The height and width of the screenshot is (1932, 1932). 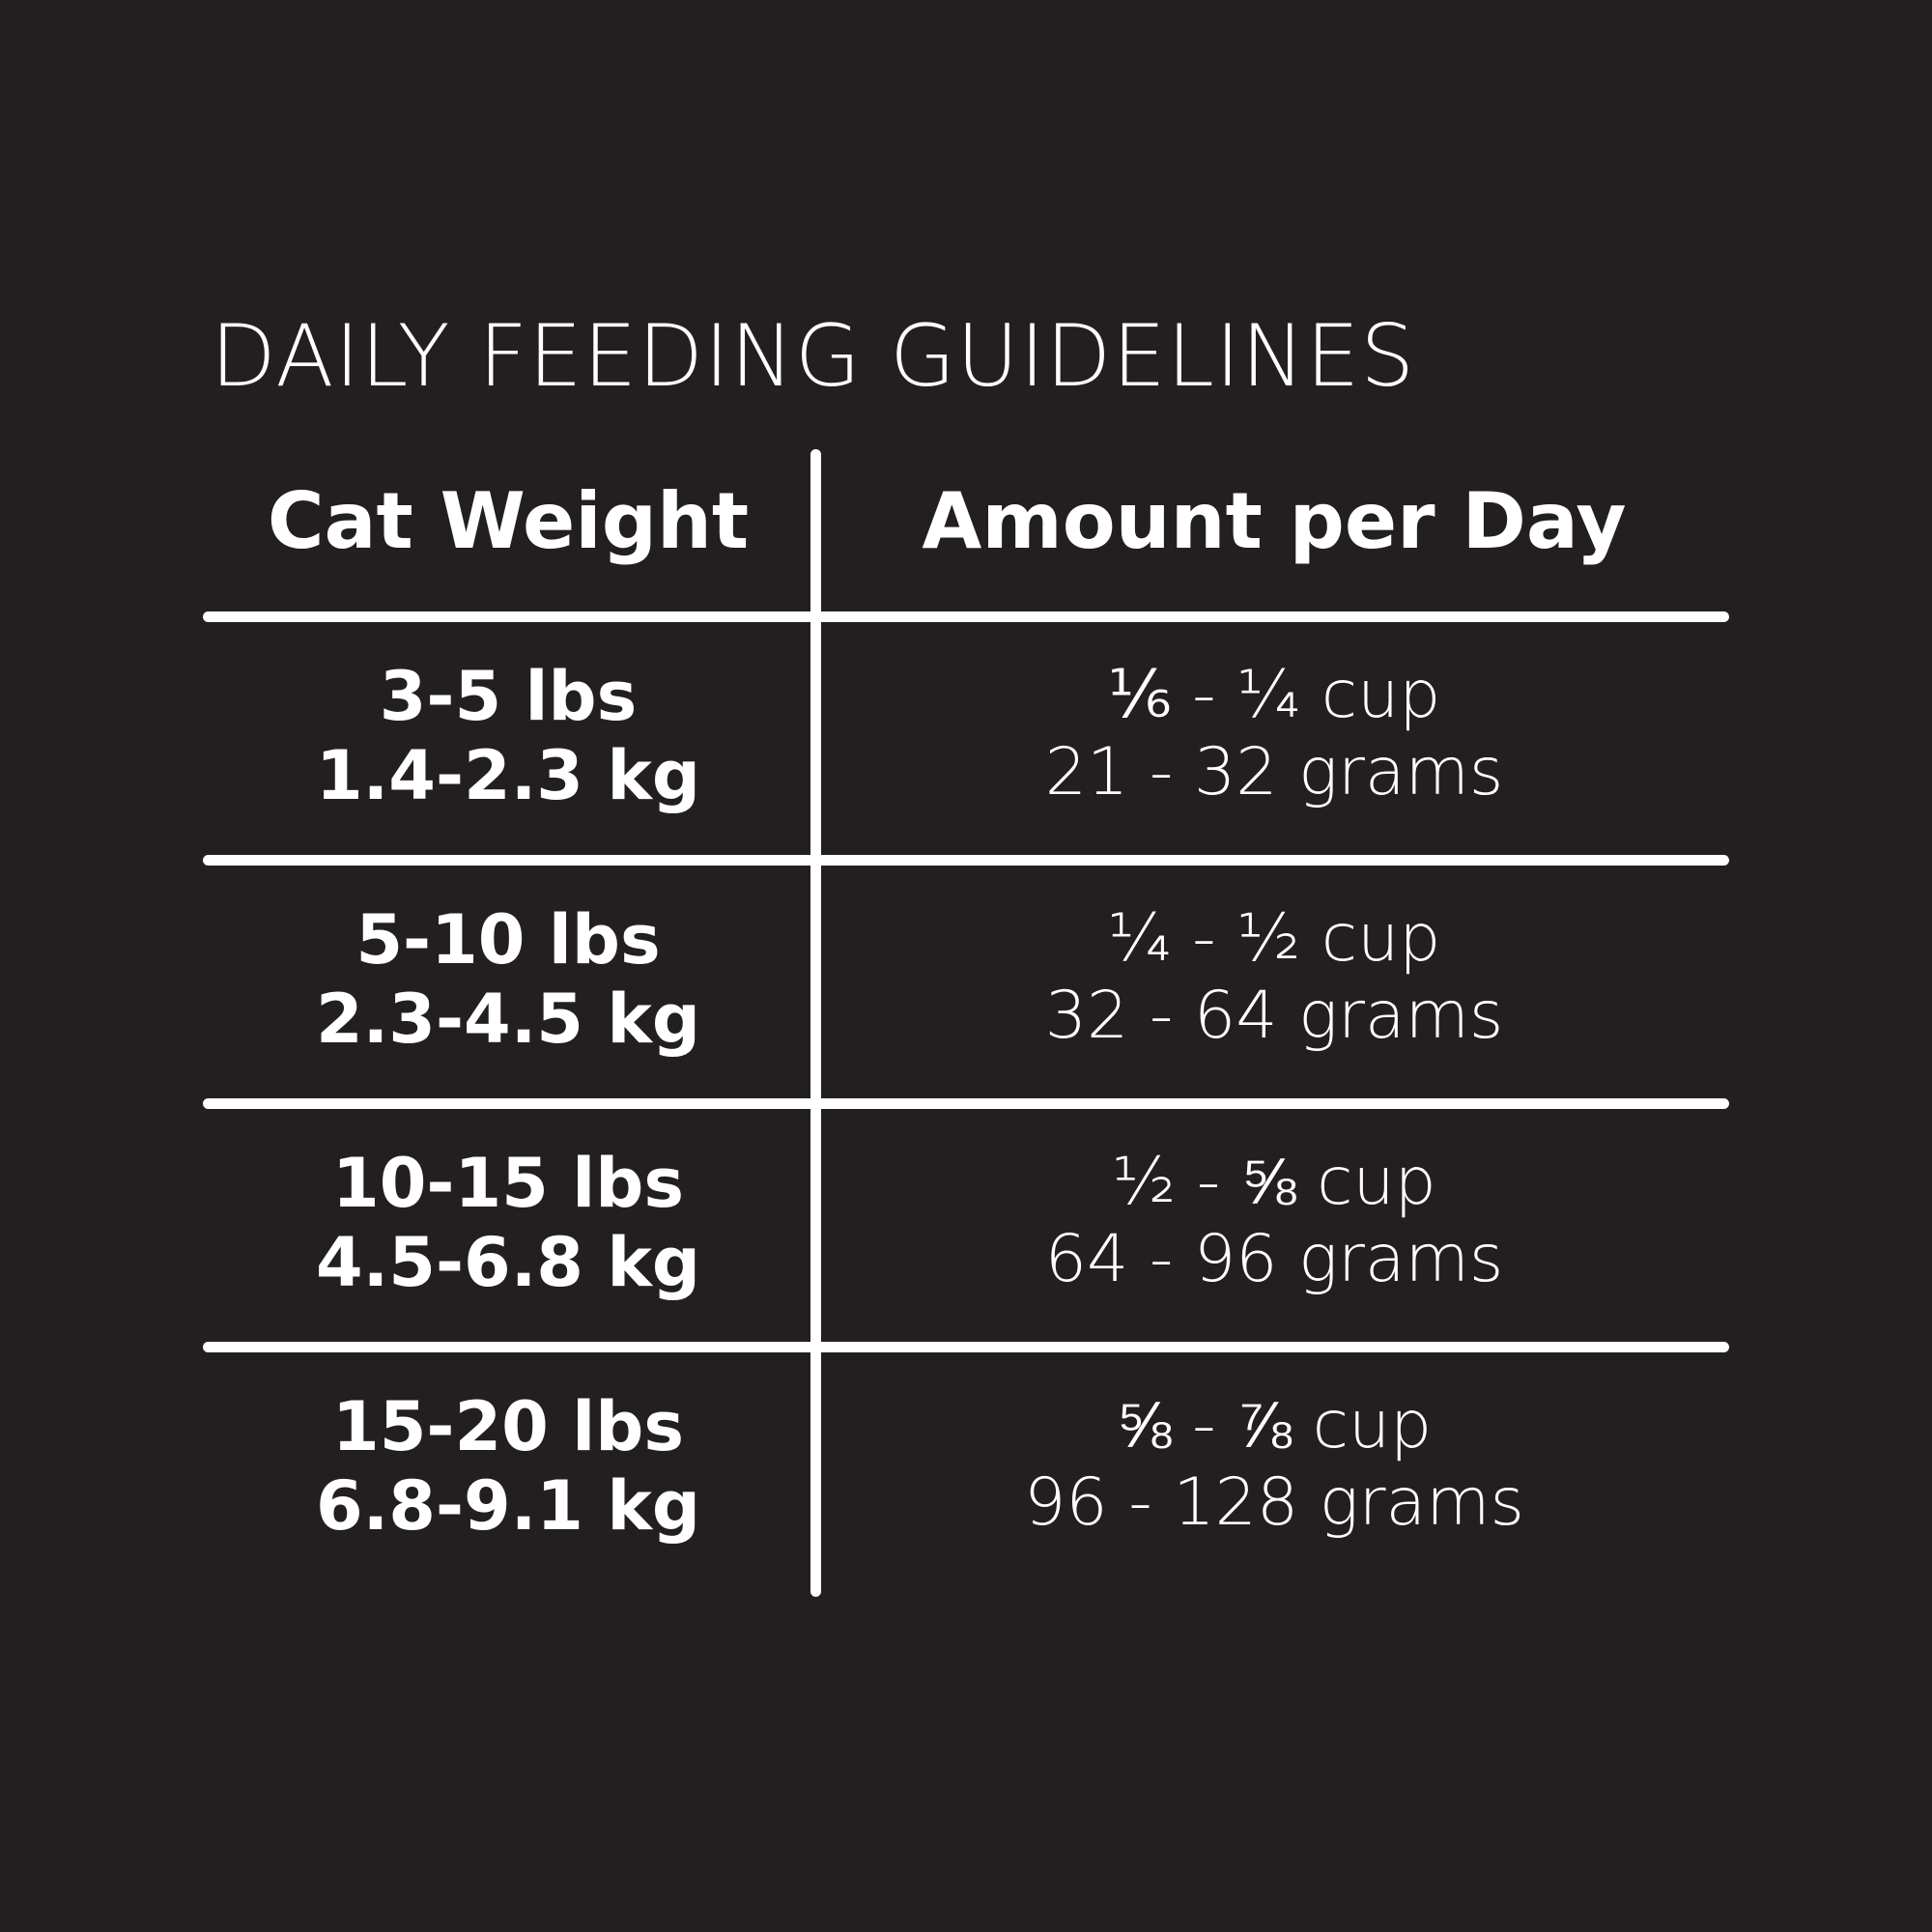 I want to click on table-row-weight: 10-15 lbs 4.5-6.8 kg, so click(x=508, y=1223).